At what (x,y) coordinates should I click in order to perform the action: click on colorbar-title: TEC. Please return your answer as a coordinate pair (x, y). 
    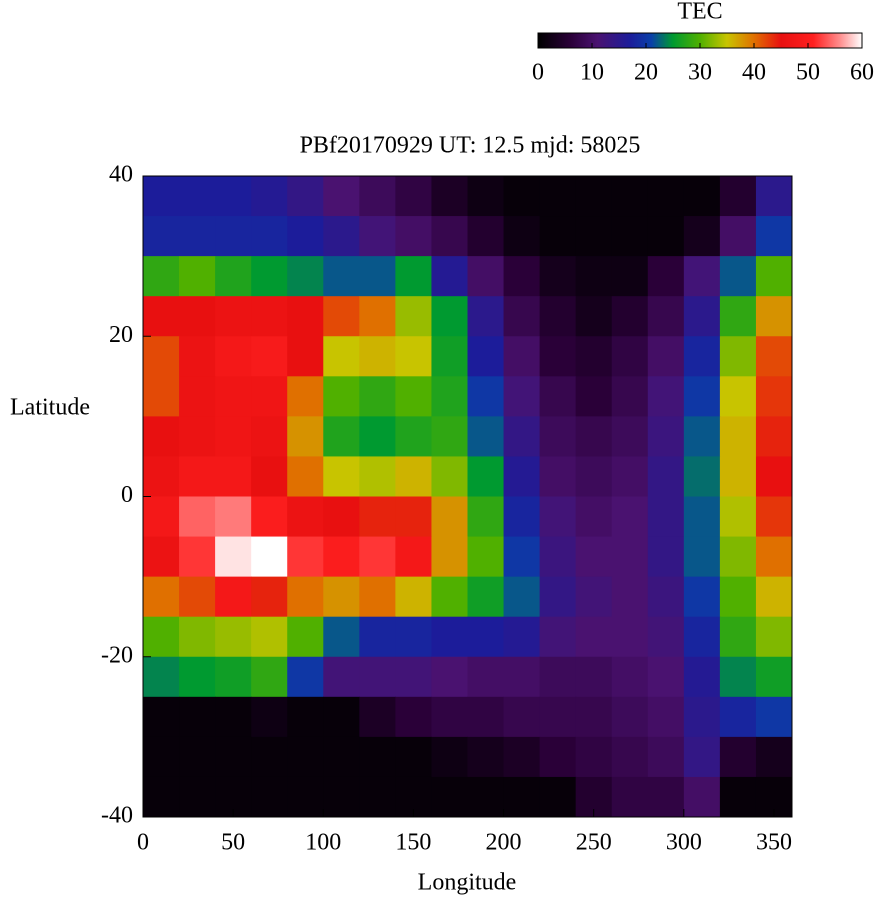
    Looking at the image, I should click on (699, 12).